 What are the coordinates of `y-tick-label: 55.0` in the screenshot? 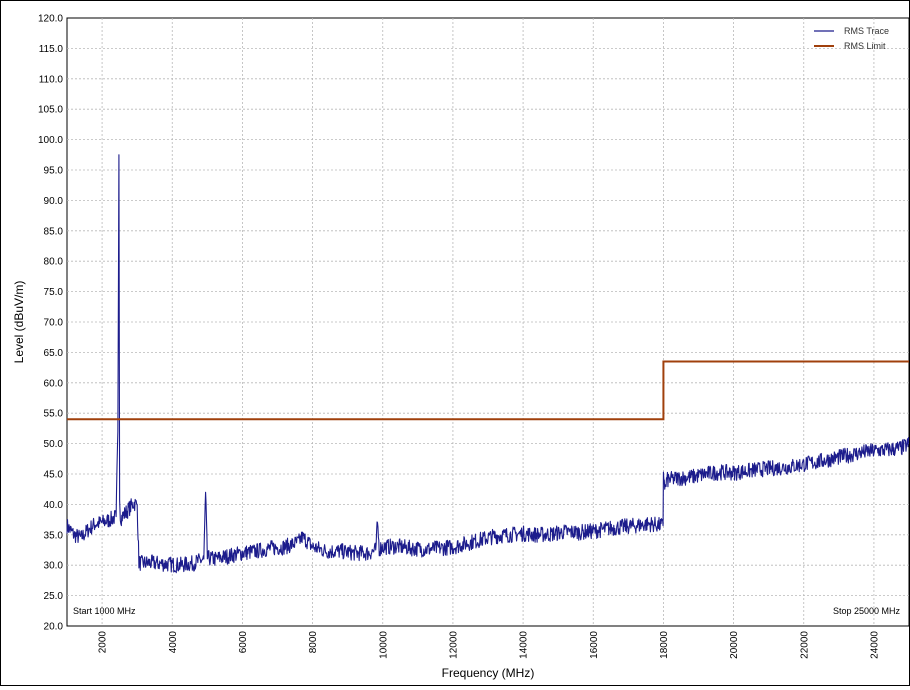 It's located at (54, 414).